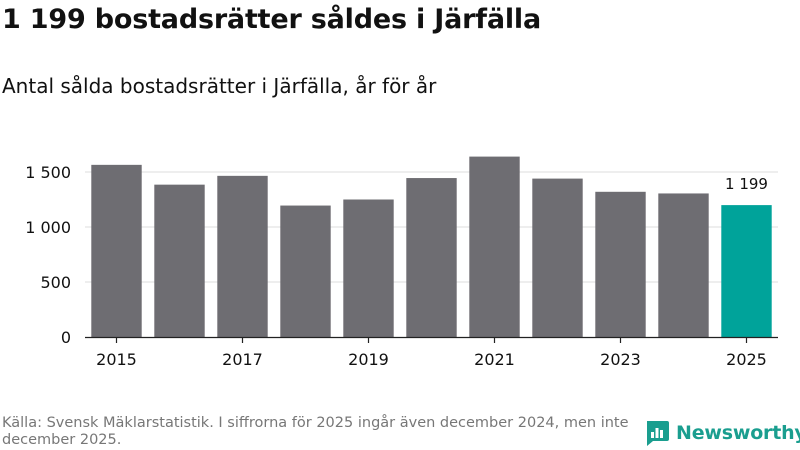  Describe the element at coordinates (55, 282) in the screenshot. I see `y-tick-label: 500` at that location.